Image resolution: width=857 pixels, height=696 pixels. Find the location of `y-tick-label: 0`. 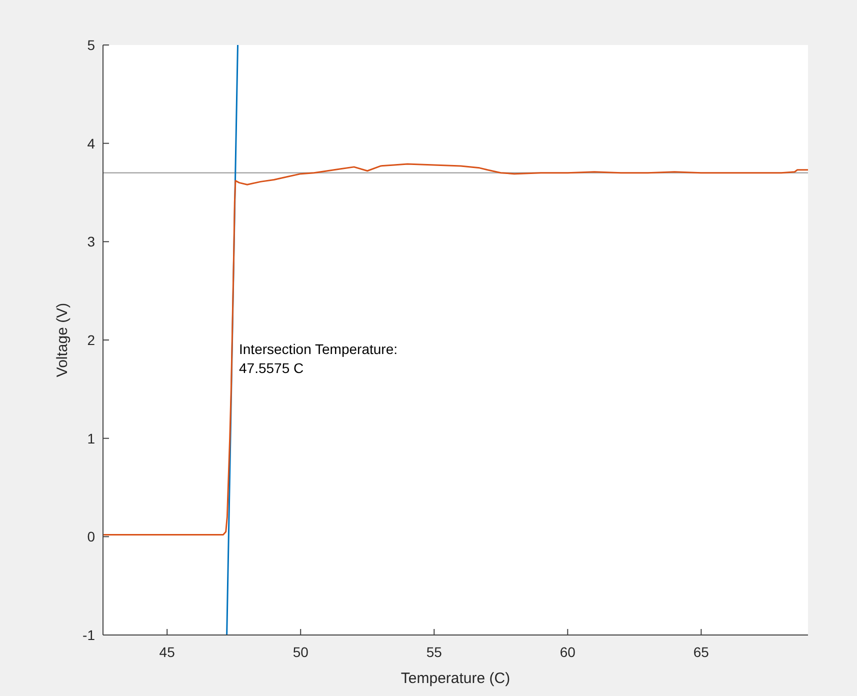

y-tick-label: 0 is located at coordinates (91, 536).